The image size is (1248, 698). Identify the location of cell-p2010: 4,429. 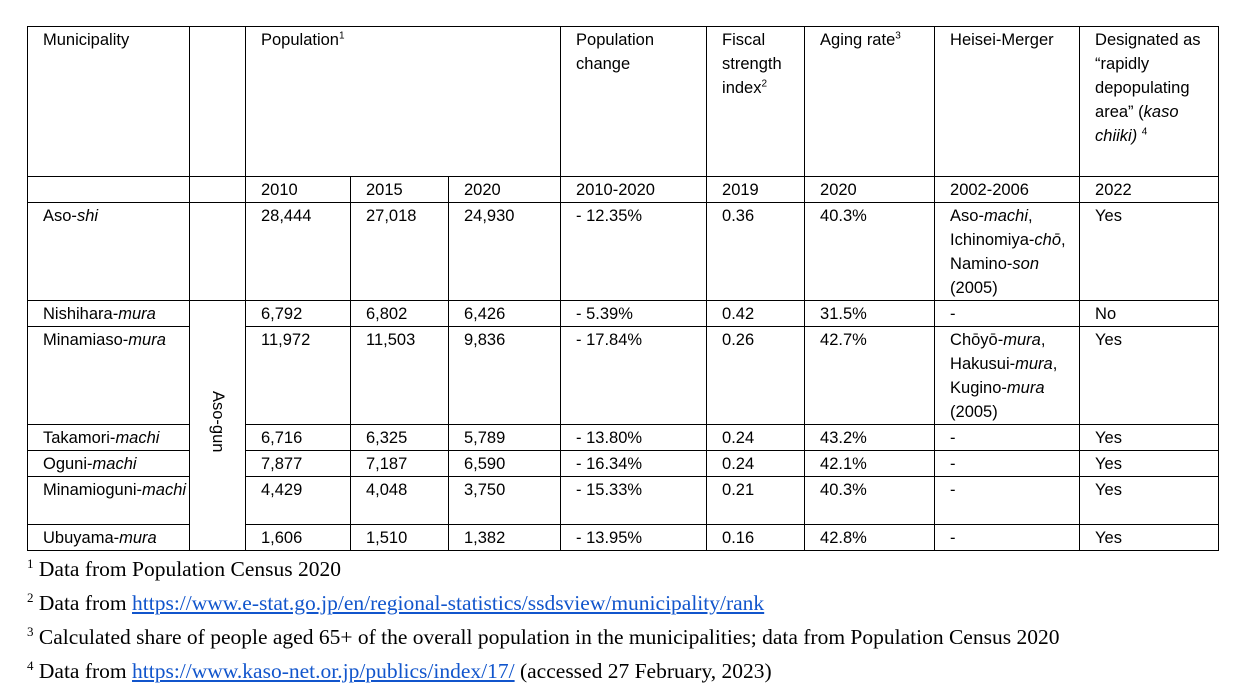
(298, 500).